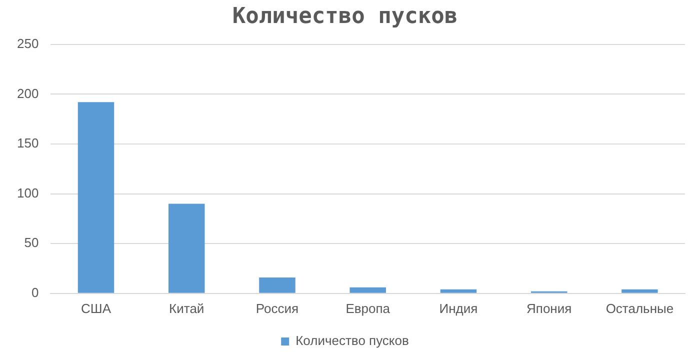  What do you see at coordinates (186, 308) in the screenshot?
I see `x-tick-label: Китай` at bounding box center [186, 308].